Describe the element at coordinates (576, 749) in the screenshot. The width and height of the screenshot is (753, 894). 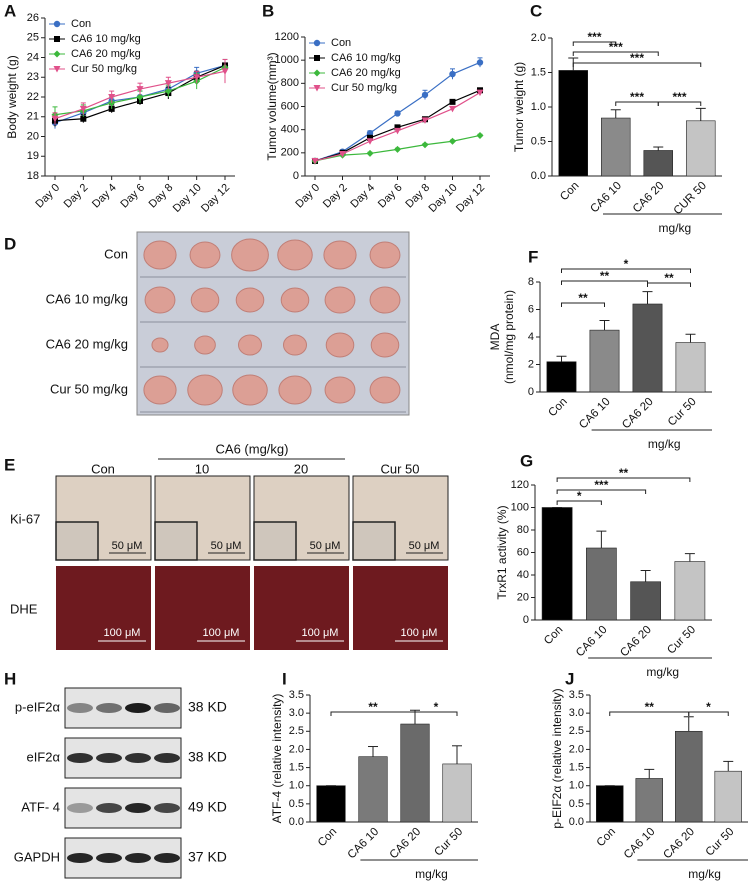
I see `y-tick-label: 2.0` at that location.